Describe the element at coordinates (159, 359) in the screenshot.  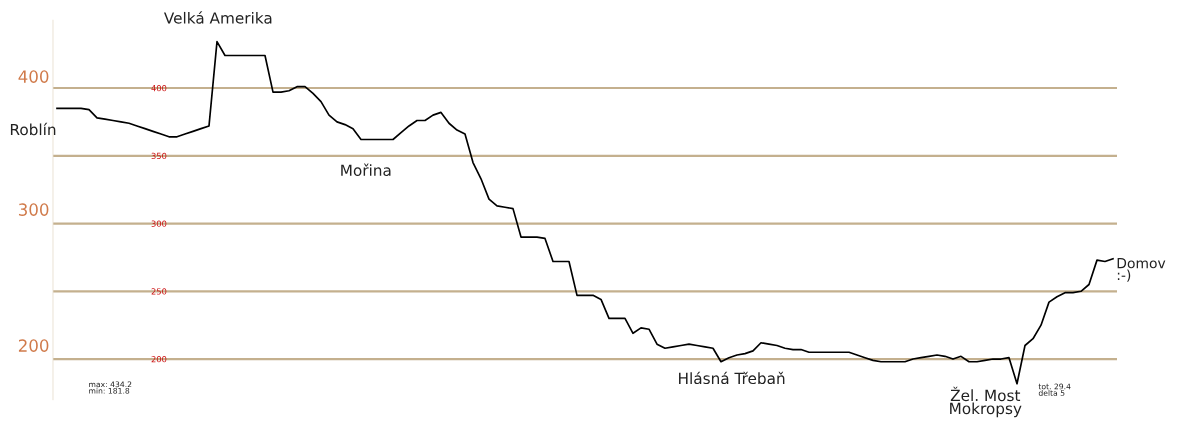
I see `y-tick-label: 200` at that location.